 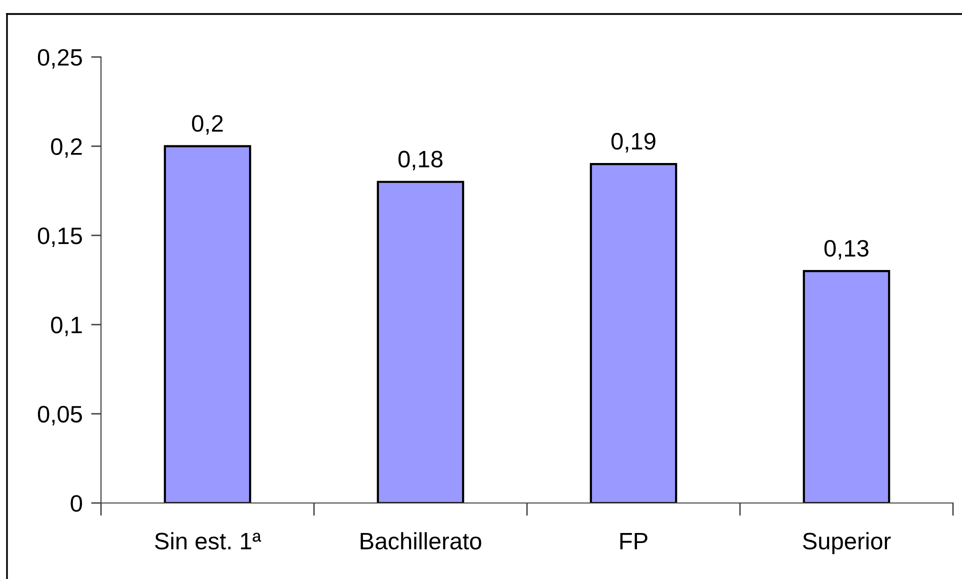 I want to click on x-tick-label: Superior, so click(x=846, y=543).